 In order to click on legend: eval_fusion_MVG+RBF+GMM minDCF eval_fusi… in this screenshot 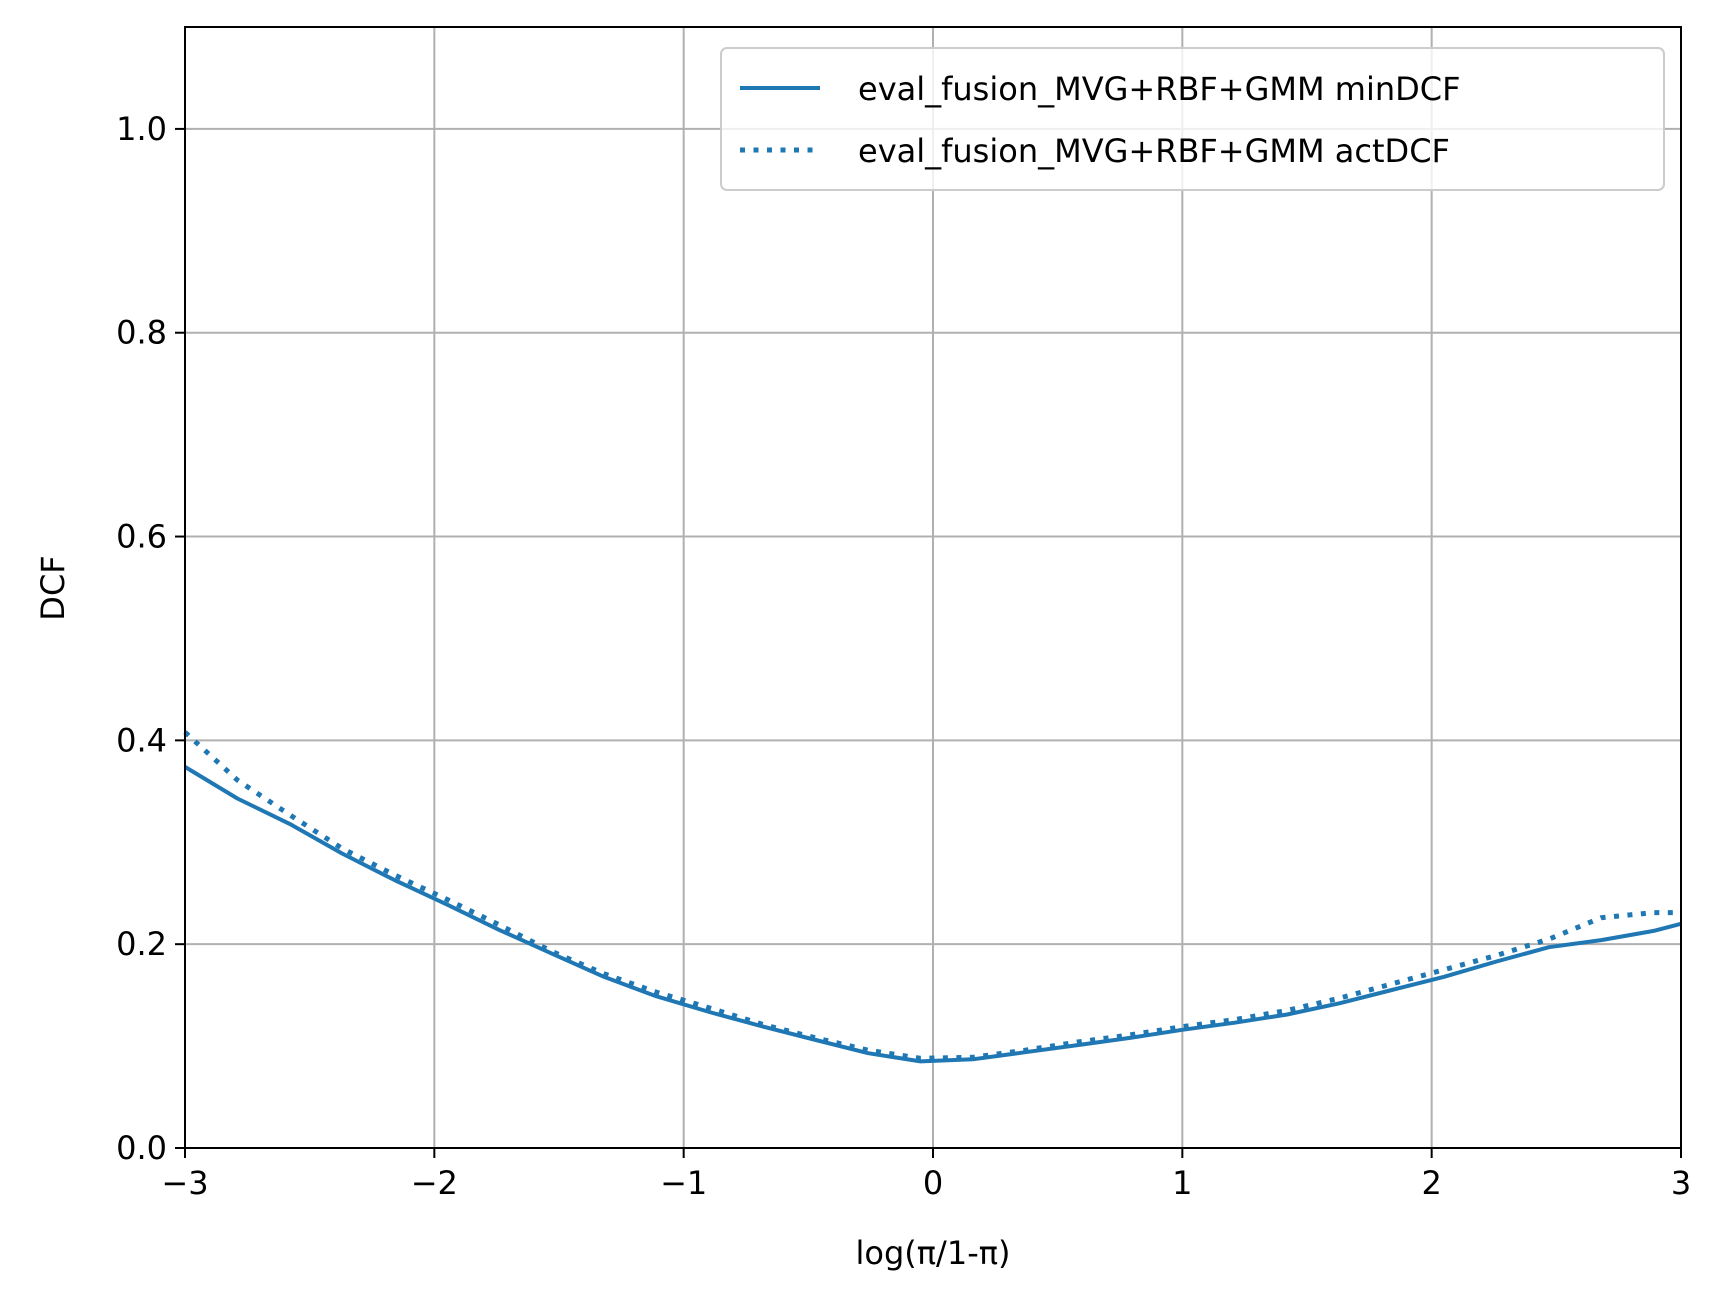, I will do `click(1192, 119)`.